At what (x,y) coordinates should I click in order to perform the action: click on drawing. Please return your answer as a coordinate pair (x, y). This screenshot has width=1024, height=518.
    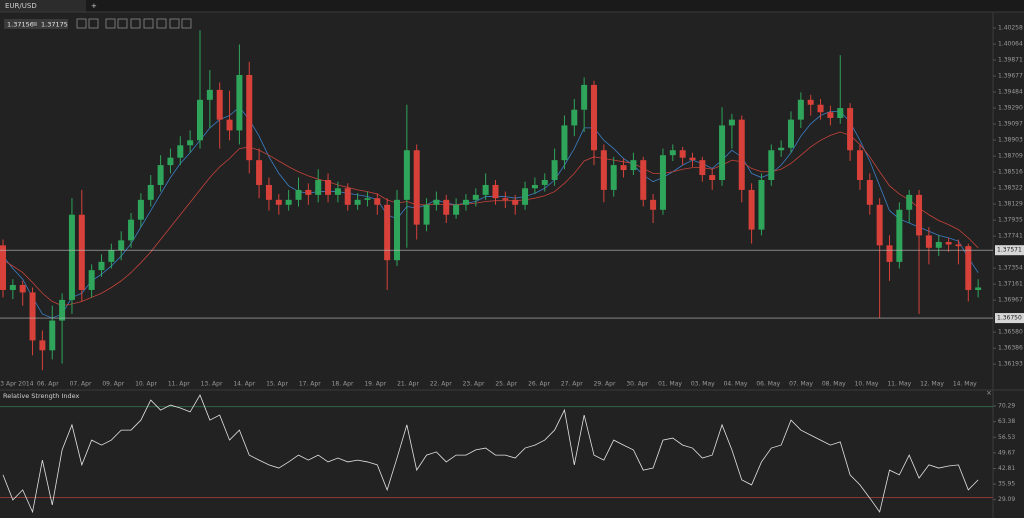
    Looking at the image, I should click on (148, 23).